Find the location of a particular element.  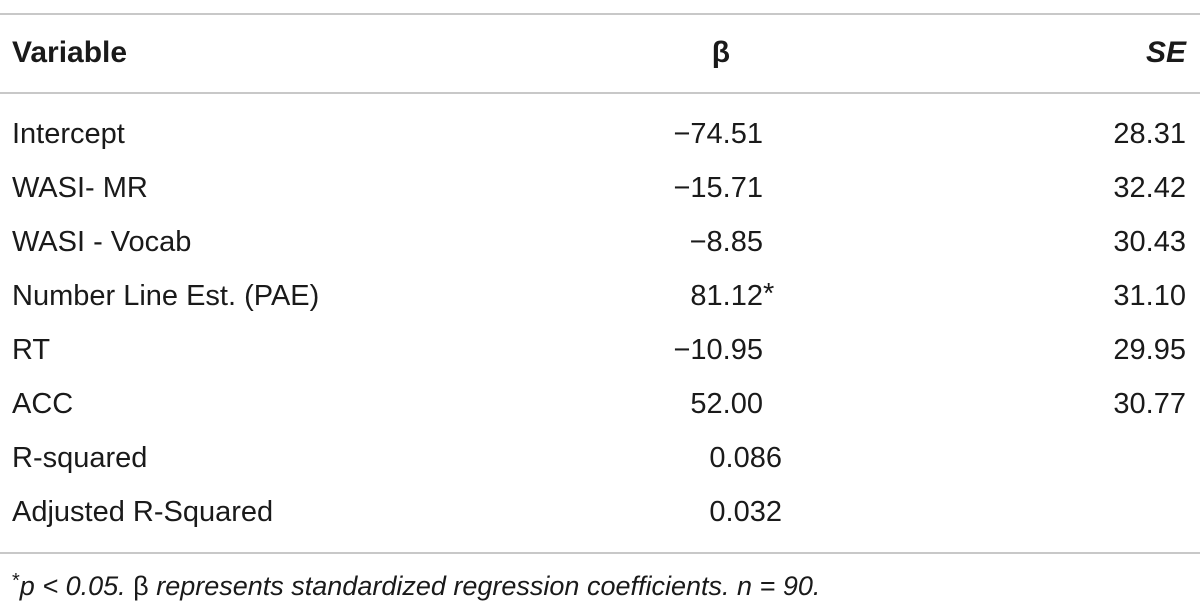

header-beta: β is located at coordinates (720, 52).